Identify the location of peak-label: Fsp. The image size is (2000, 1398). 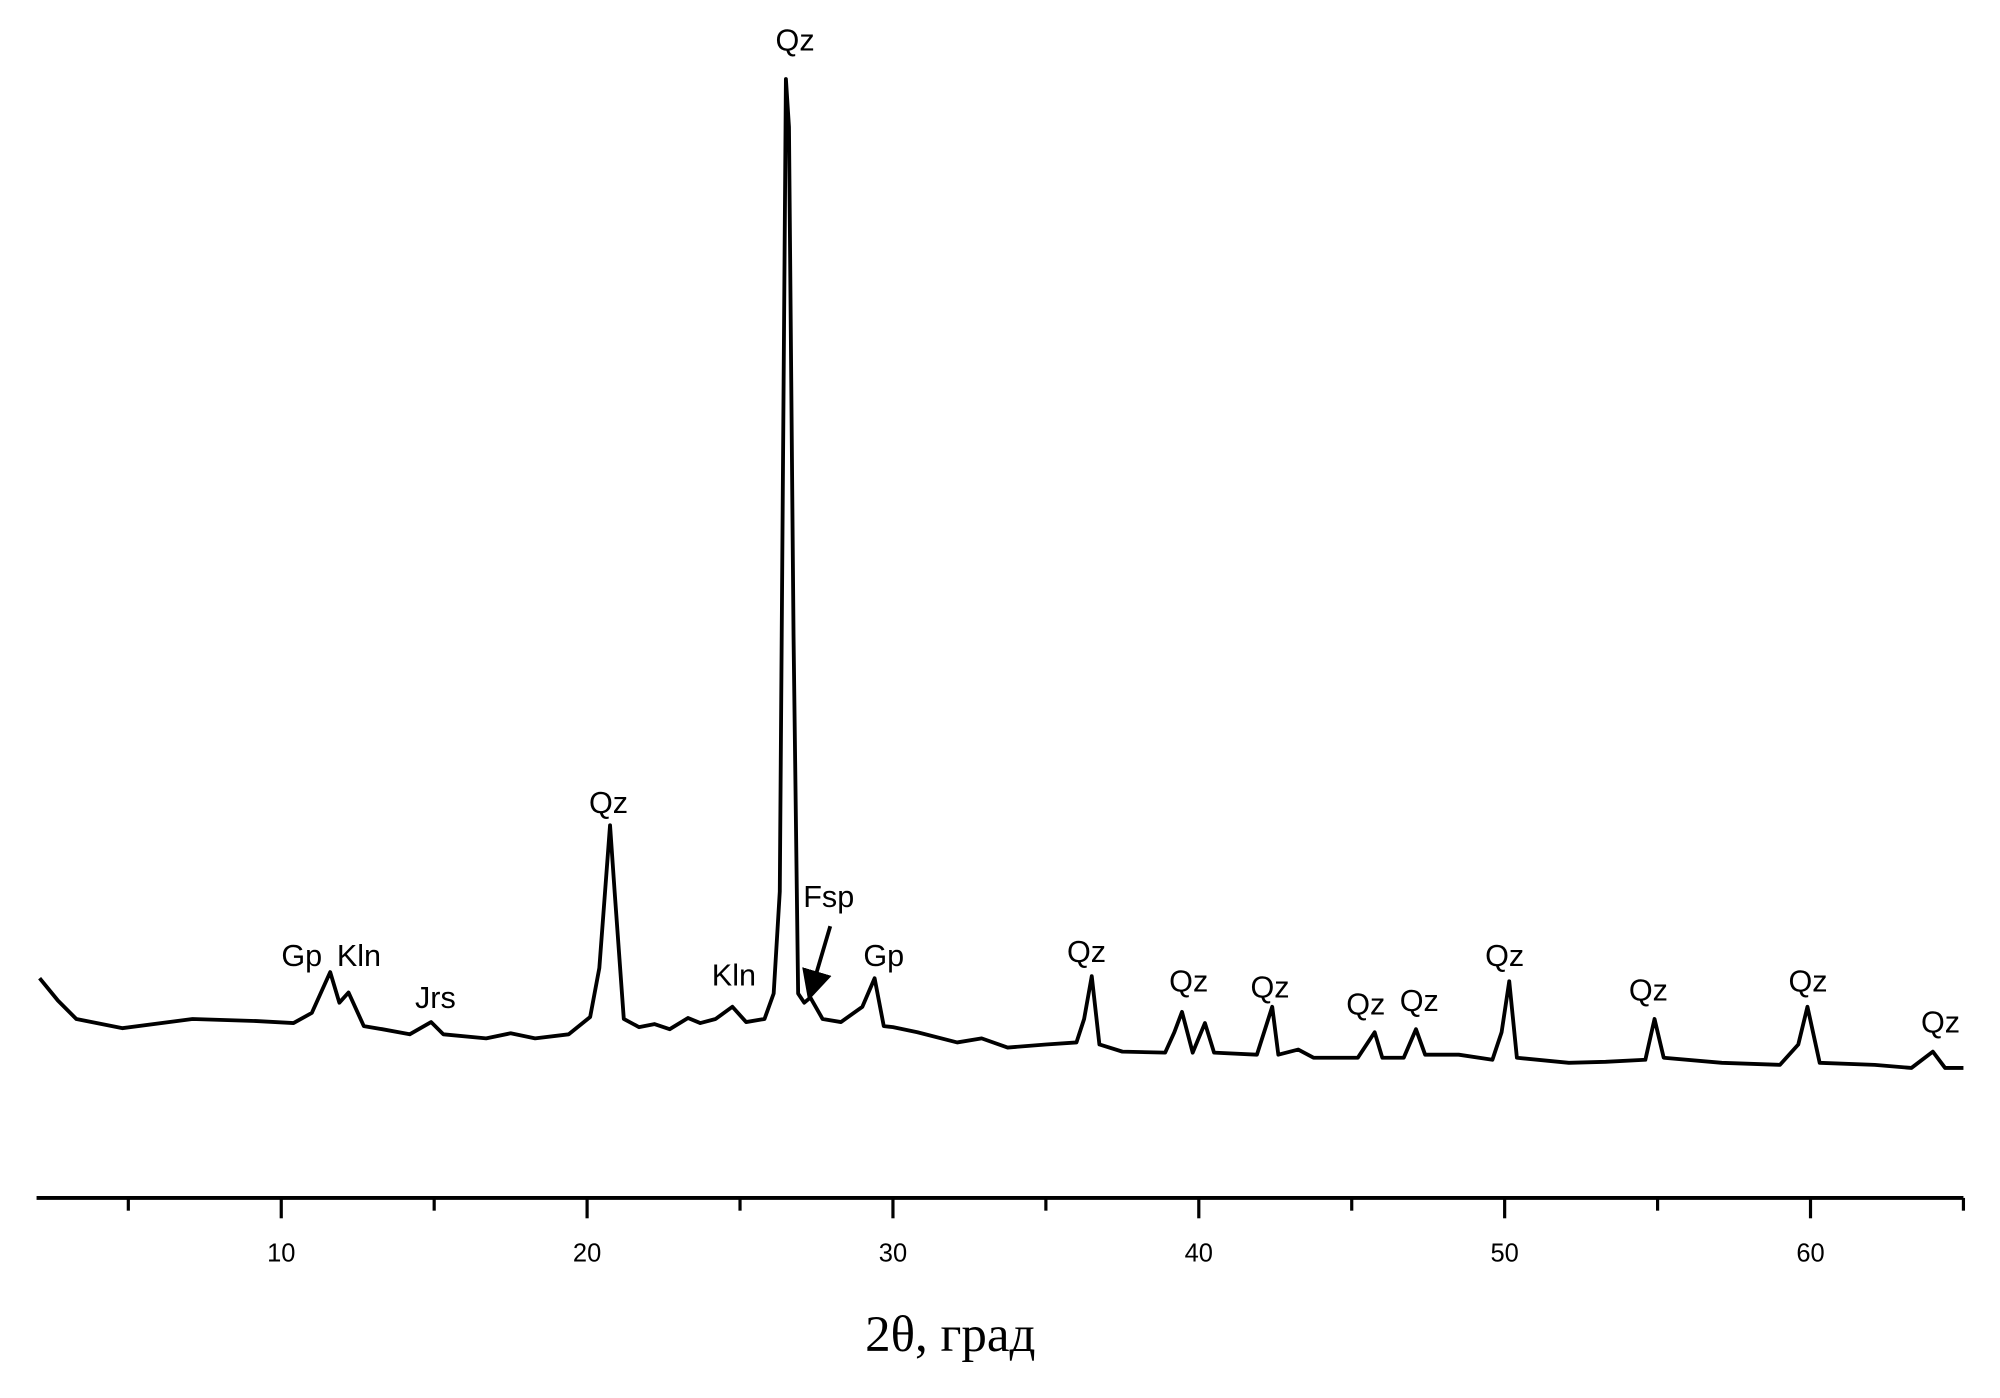
(828, 897).